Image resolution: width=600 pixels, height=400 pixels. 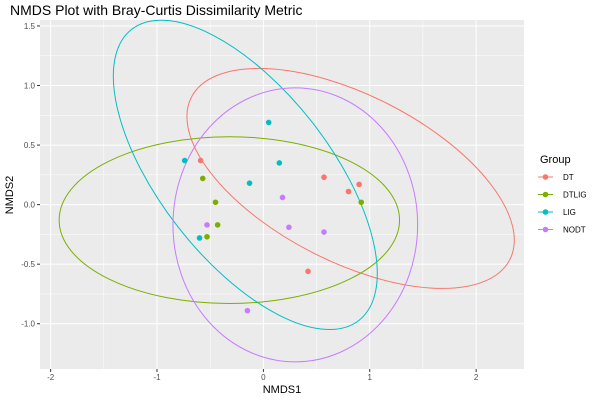 I want to click on x-axis: -2 -1 0 1 2, so click(x=263, y=375).